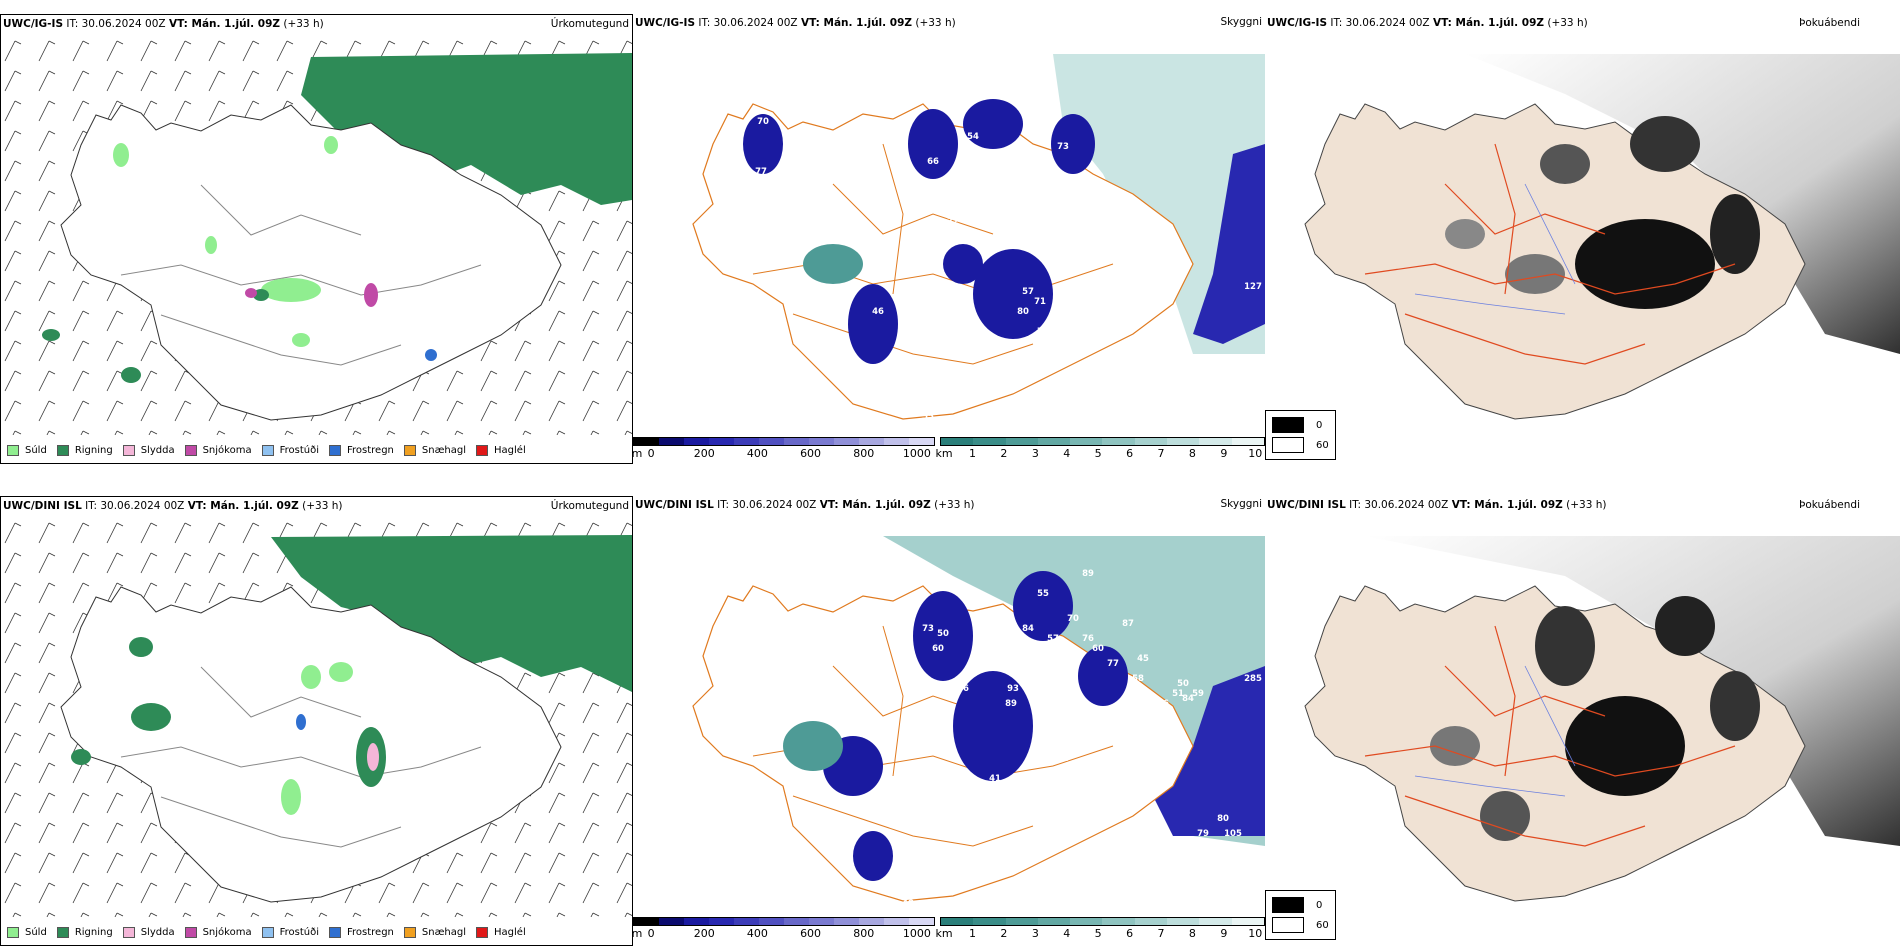 The height and width of the screenshot is (950, 1900). What do you see at coordinates (1093, 714) in the screenshot?
I see `visibility-value-label: 523` at bounding box center [1093, 714].